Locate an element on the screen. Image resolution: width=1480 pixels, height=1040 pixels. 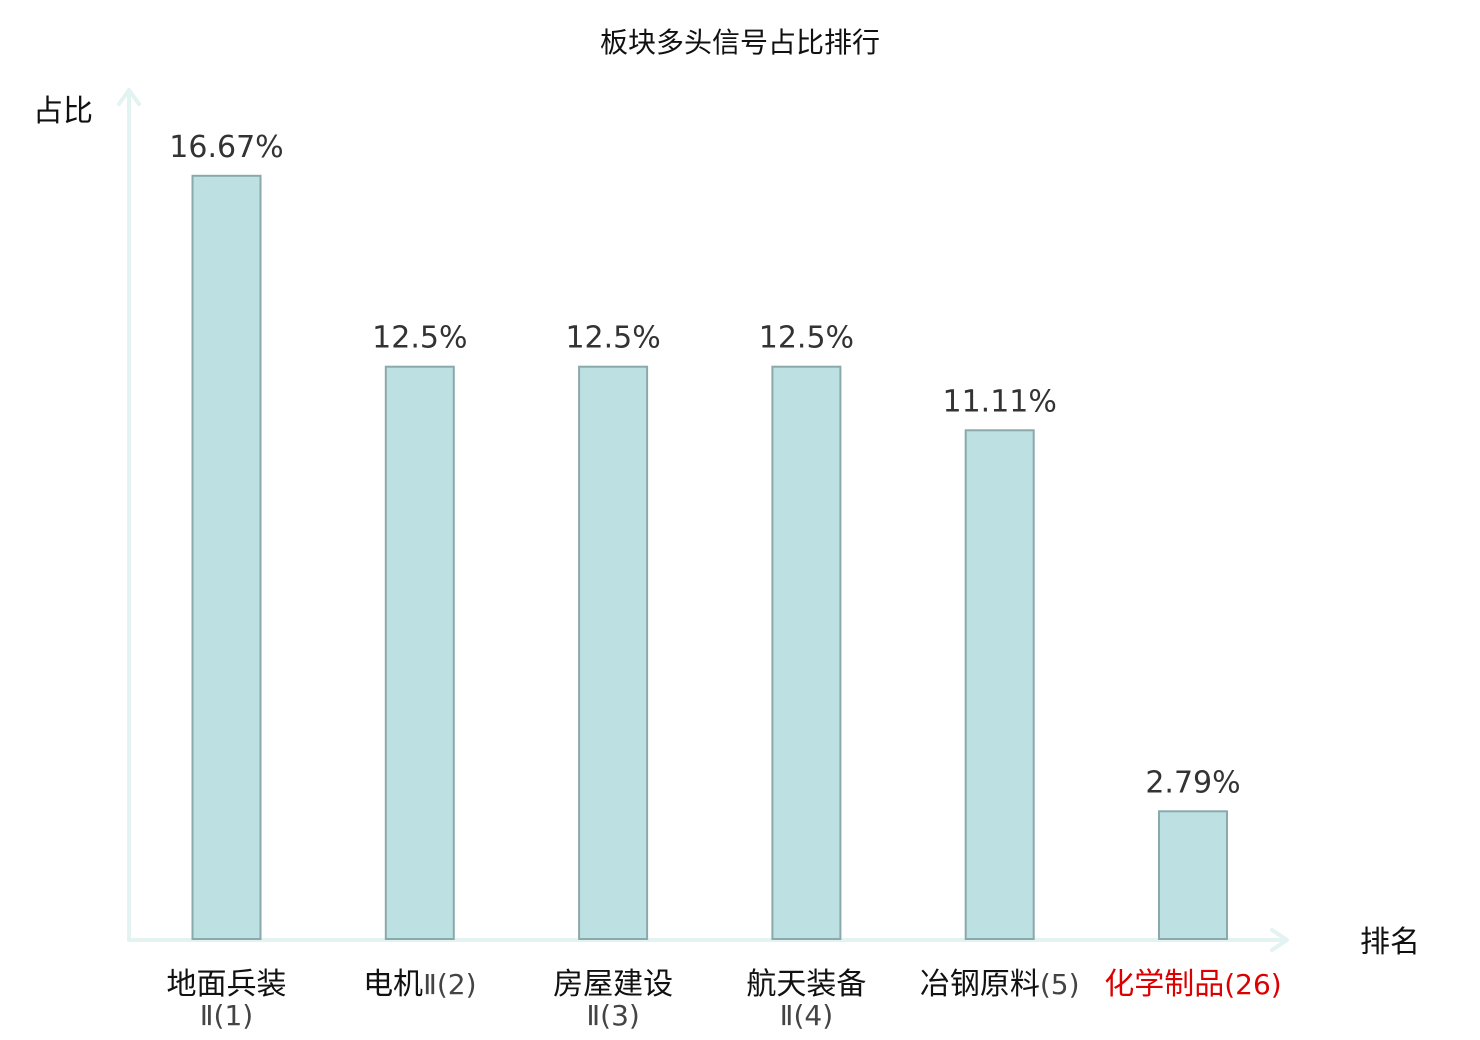
y-axis-label: 占比 is located at coordinates (63, 111).